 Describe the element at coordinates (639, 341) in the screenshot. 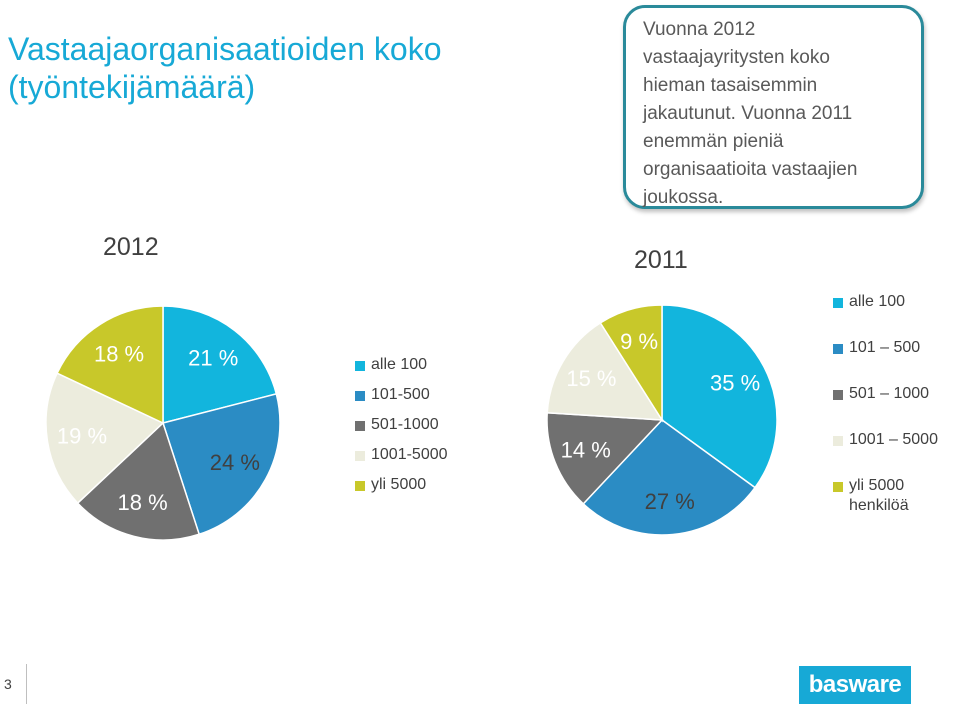

I see `data-label-1-4: 9 %` at that location.